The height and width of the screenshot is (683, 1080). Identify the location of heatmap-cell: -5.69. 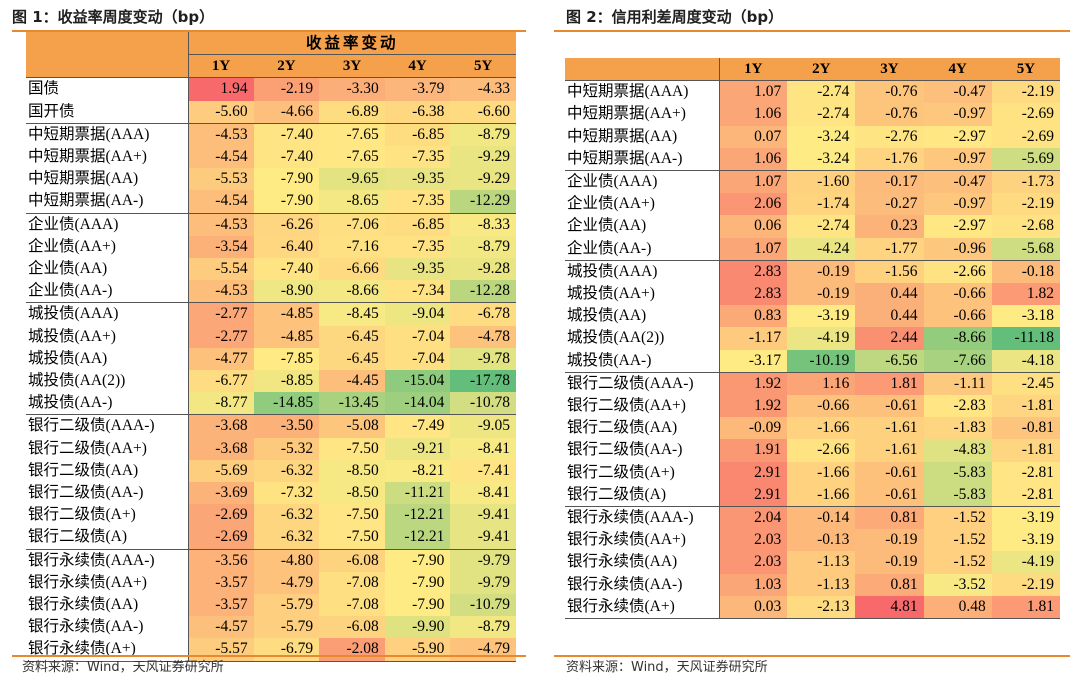
(1025, 159).